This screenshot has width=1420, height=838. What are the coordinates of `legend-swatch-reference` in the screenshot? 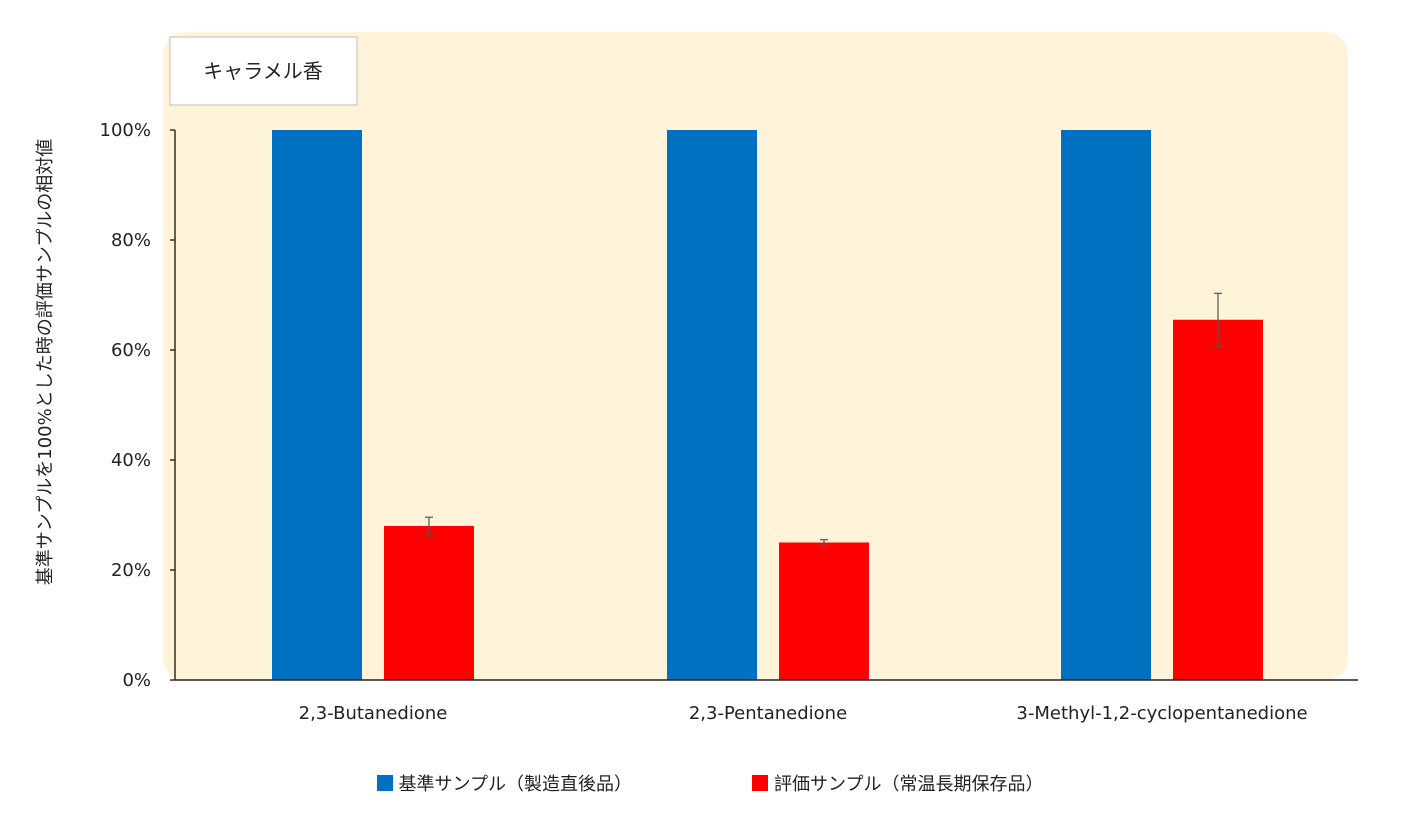 It's located at (384, 783).